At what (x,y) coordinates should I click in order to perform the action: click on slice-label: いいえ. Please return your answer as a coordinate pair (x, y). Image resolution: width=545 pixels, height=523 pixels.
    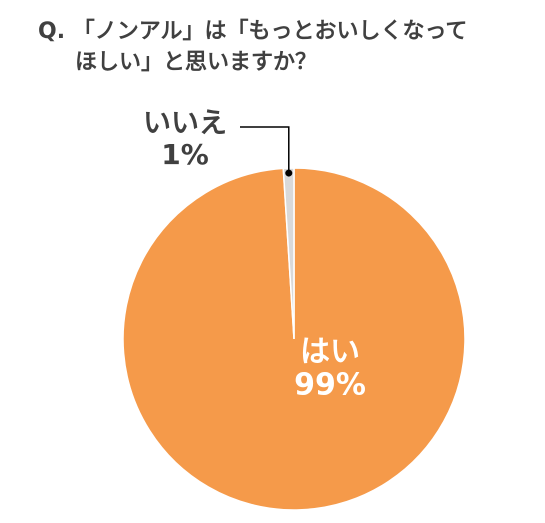
    Looking at the image, I should click on (185, 122).